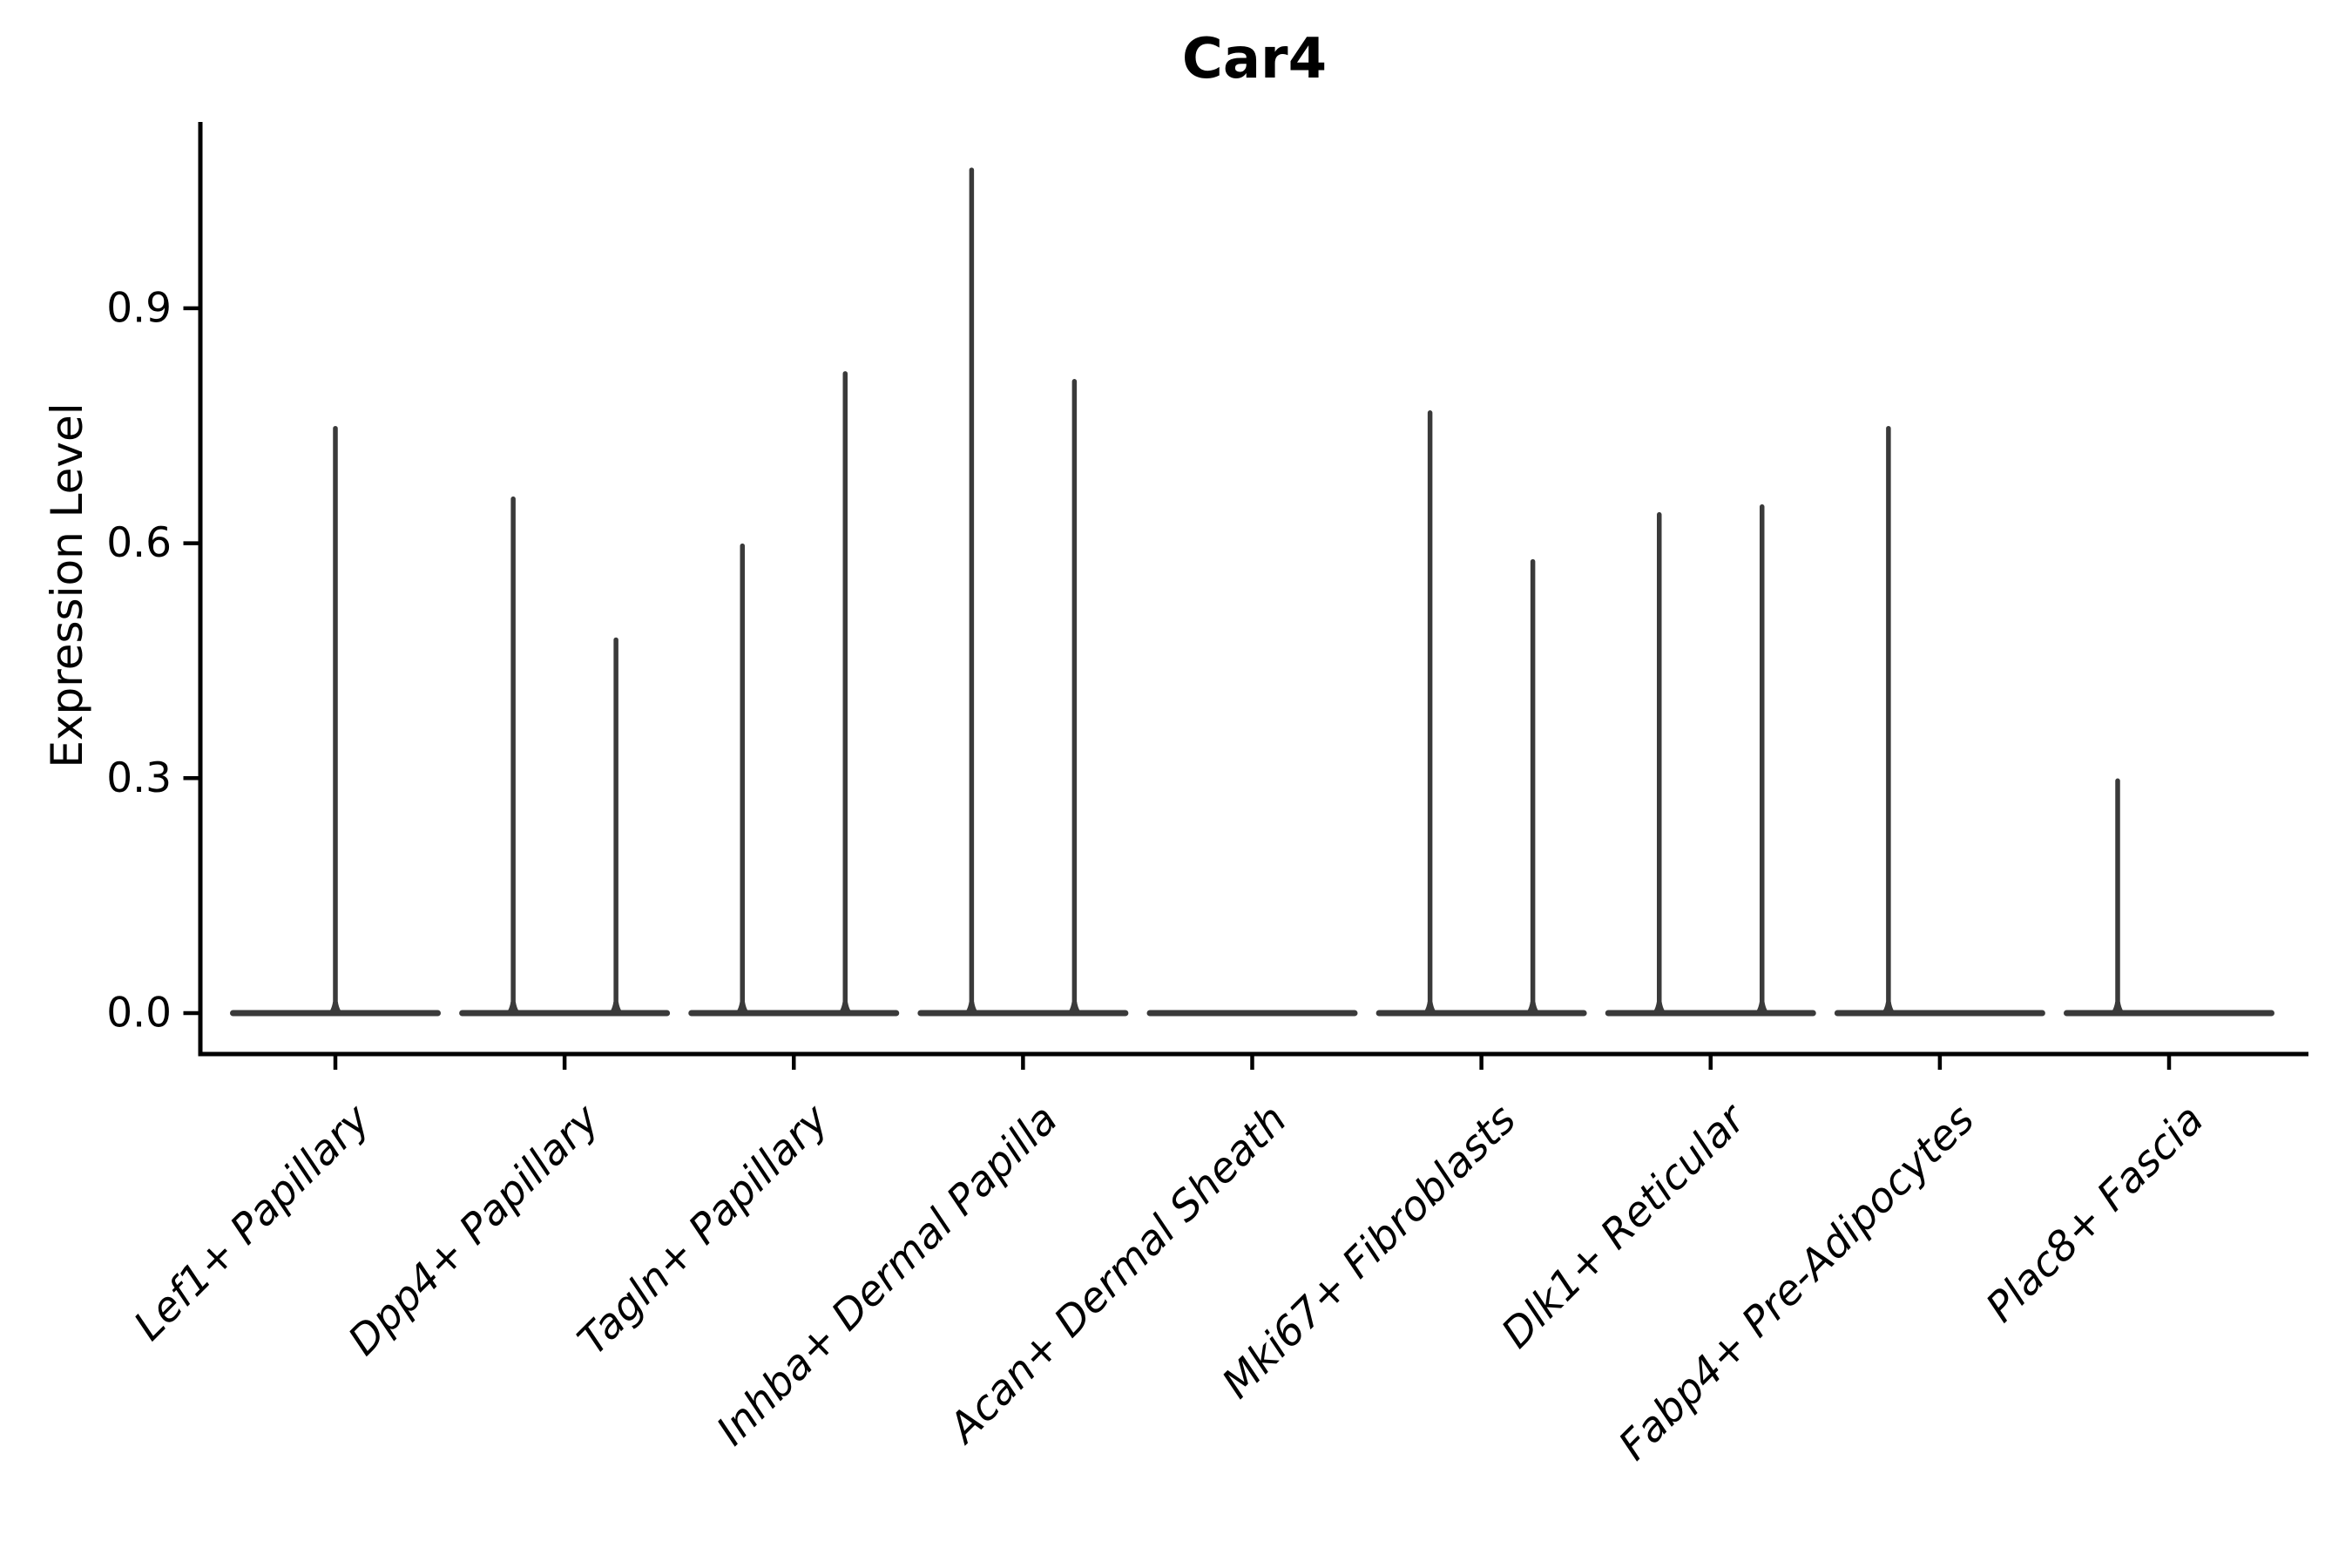 The height and width of the screenshot is (1568, 2352). What do you see at coordinates (139, 1014) in the screenshot?
I see `y-tick-label: 0.0` at bounding box center [139, 1014].